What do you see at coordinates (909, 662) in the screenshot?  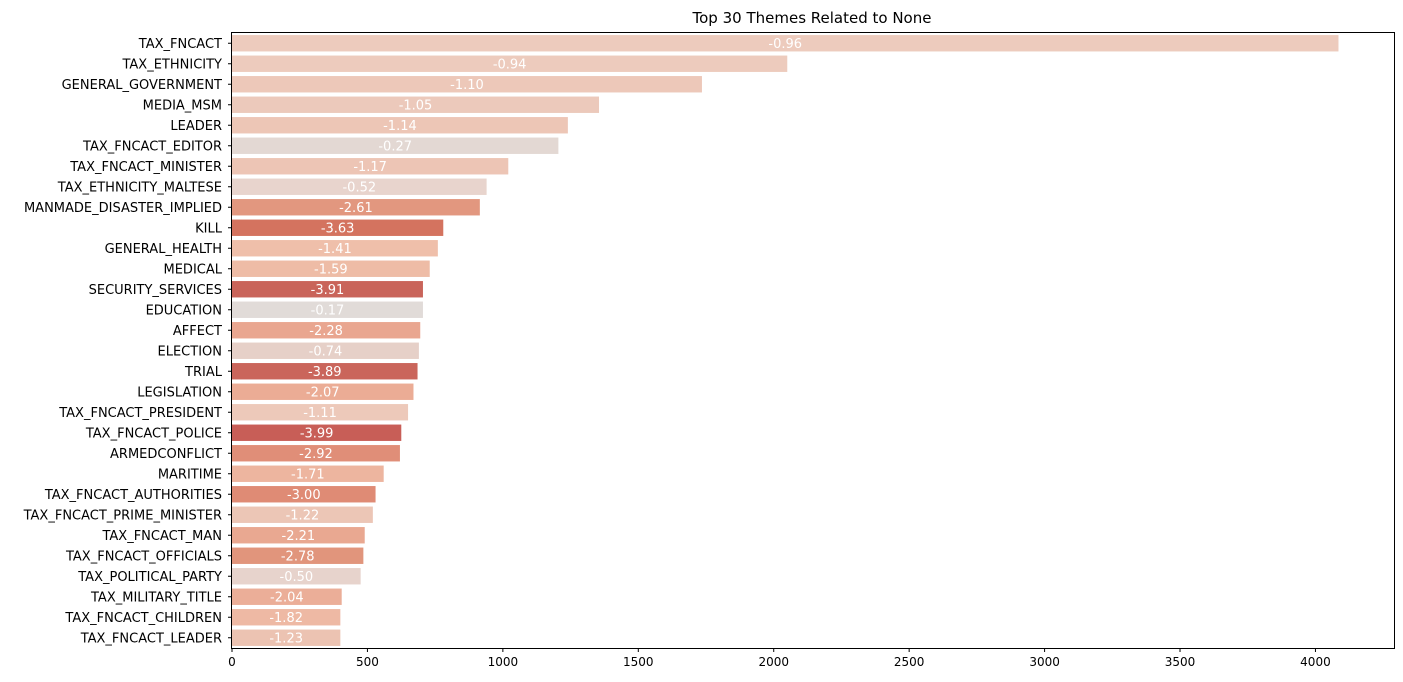 I see `x-tick-label: 2500` at bounding box center [909, 662].